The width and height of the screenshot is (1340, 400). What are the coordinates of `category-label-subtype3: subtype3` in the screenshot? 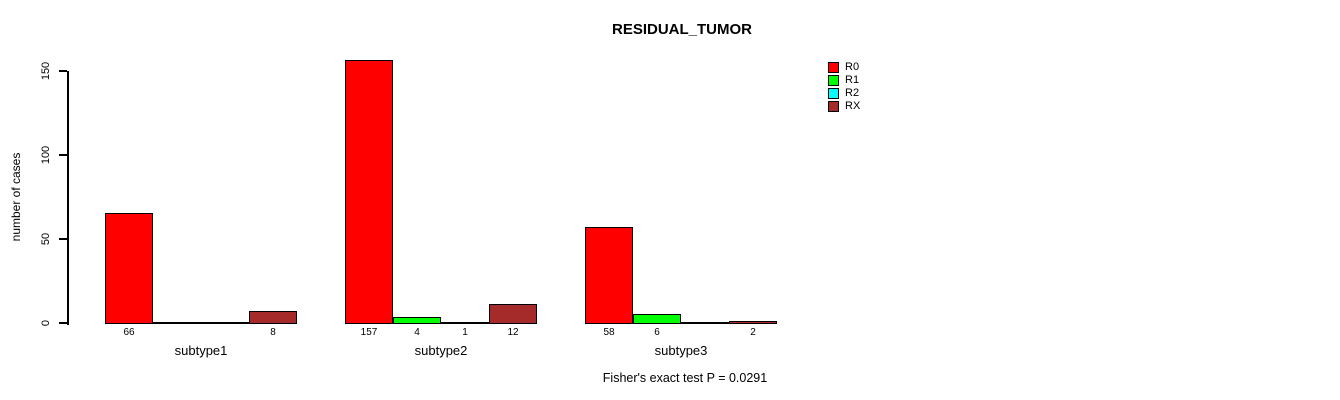 It's located at (681, 350).